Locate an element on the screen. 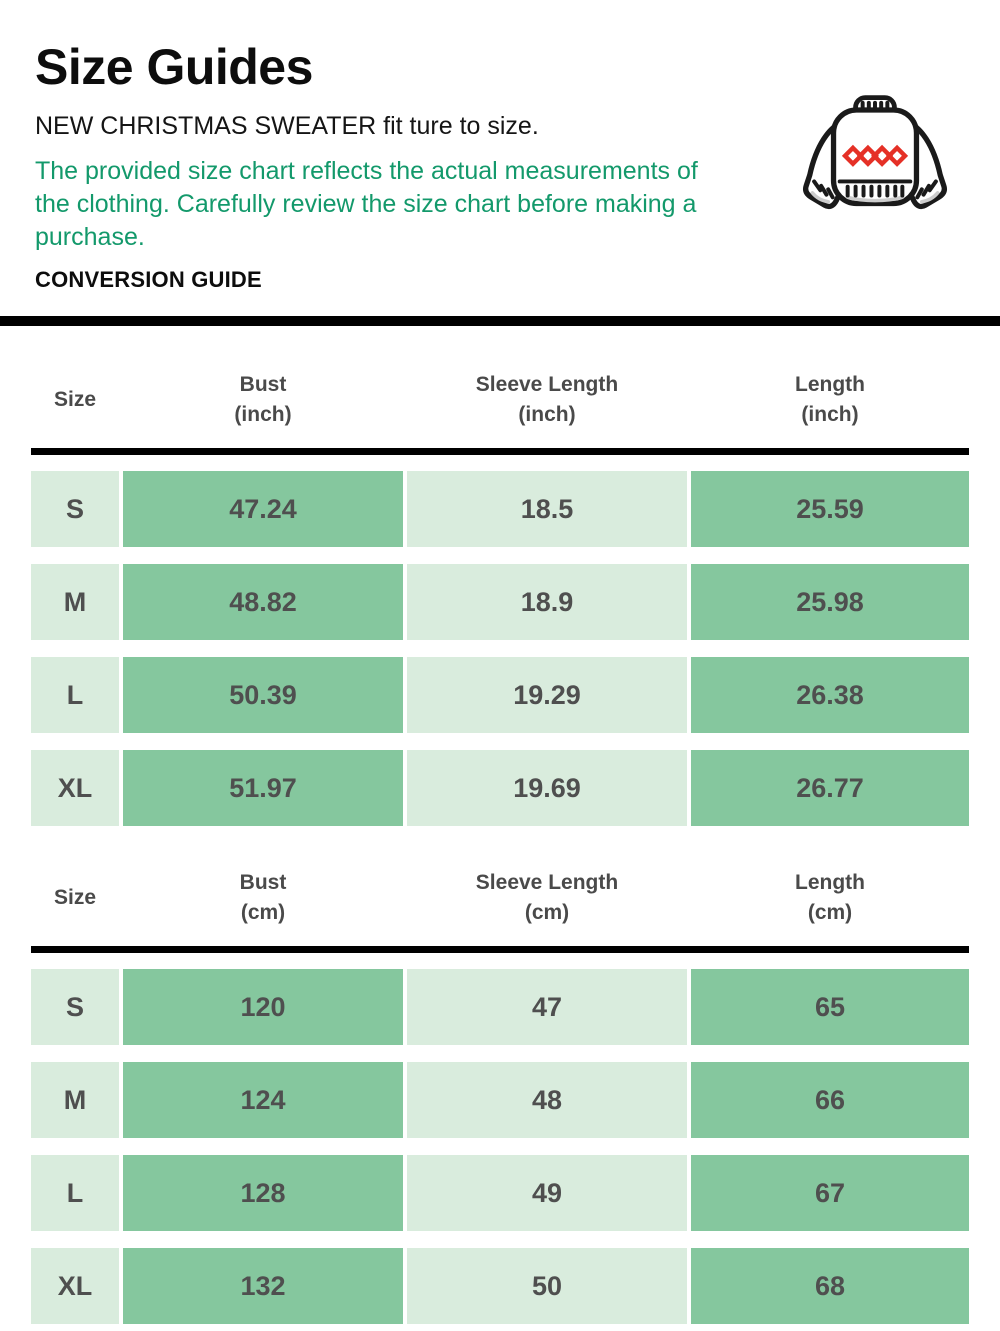 Image resolution: width=1000 pixels, height=1331 pixels. length-value: 26.38 is located at coordinates (830, 695).